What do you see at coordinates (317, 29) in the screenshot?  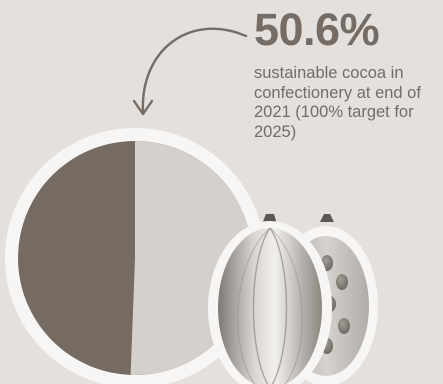 I see `stat-value: 50.6%` at bounding box center [317, 29].